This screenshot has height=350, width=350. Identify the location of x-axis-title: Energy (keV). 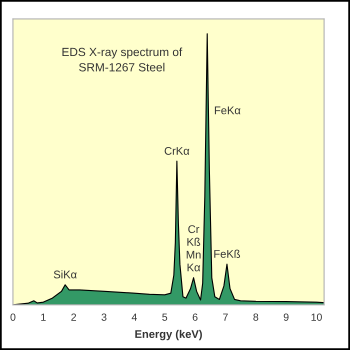
(168, 335).